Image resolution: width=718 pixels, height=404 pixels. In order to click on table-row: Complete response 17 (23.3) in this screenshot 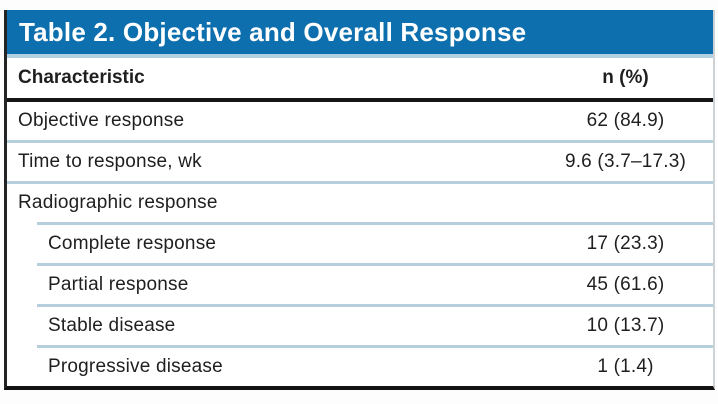, I will do `click(360, 244)`.